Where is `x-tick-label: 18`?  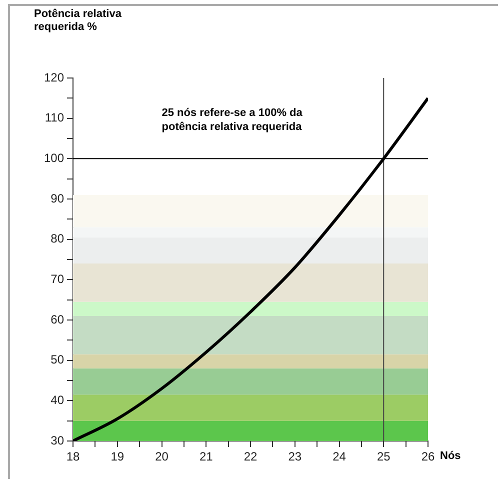
x-tick-label: 18 is located at coordinates (73, 457).